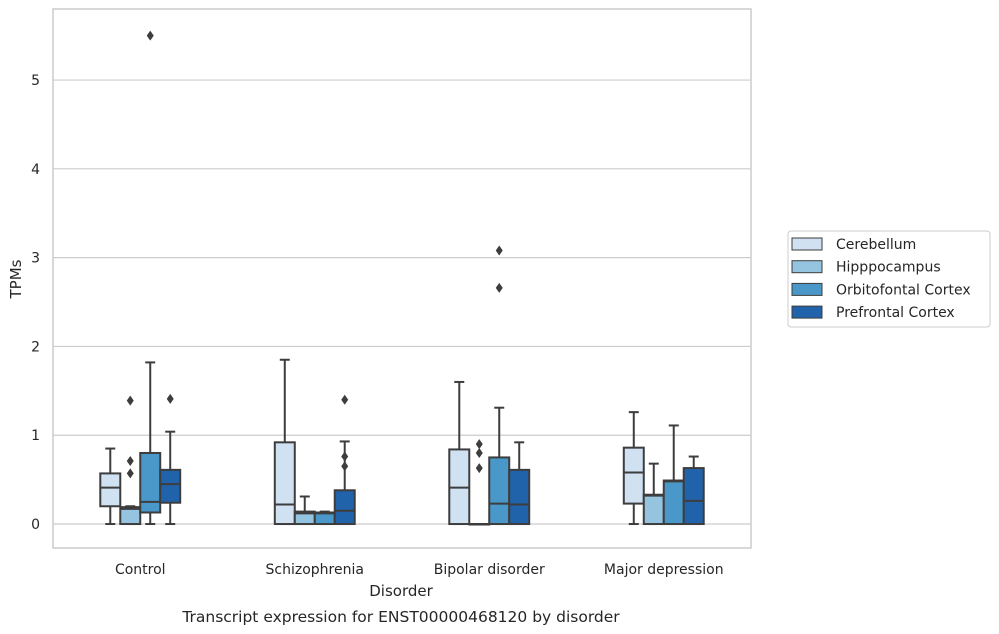  What do you see at coordinates (35, 347) in the screenshot?
I see `y-tick-label: 2` at bounding box center [35, 347].